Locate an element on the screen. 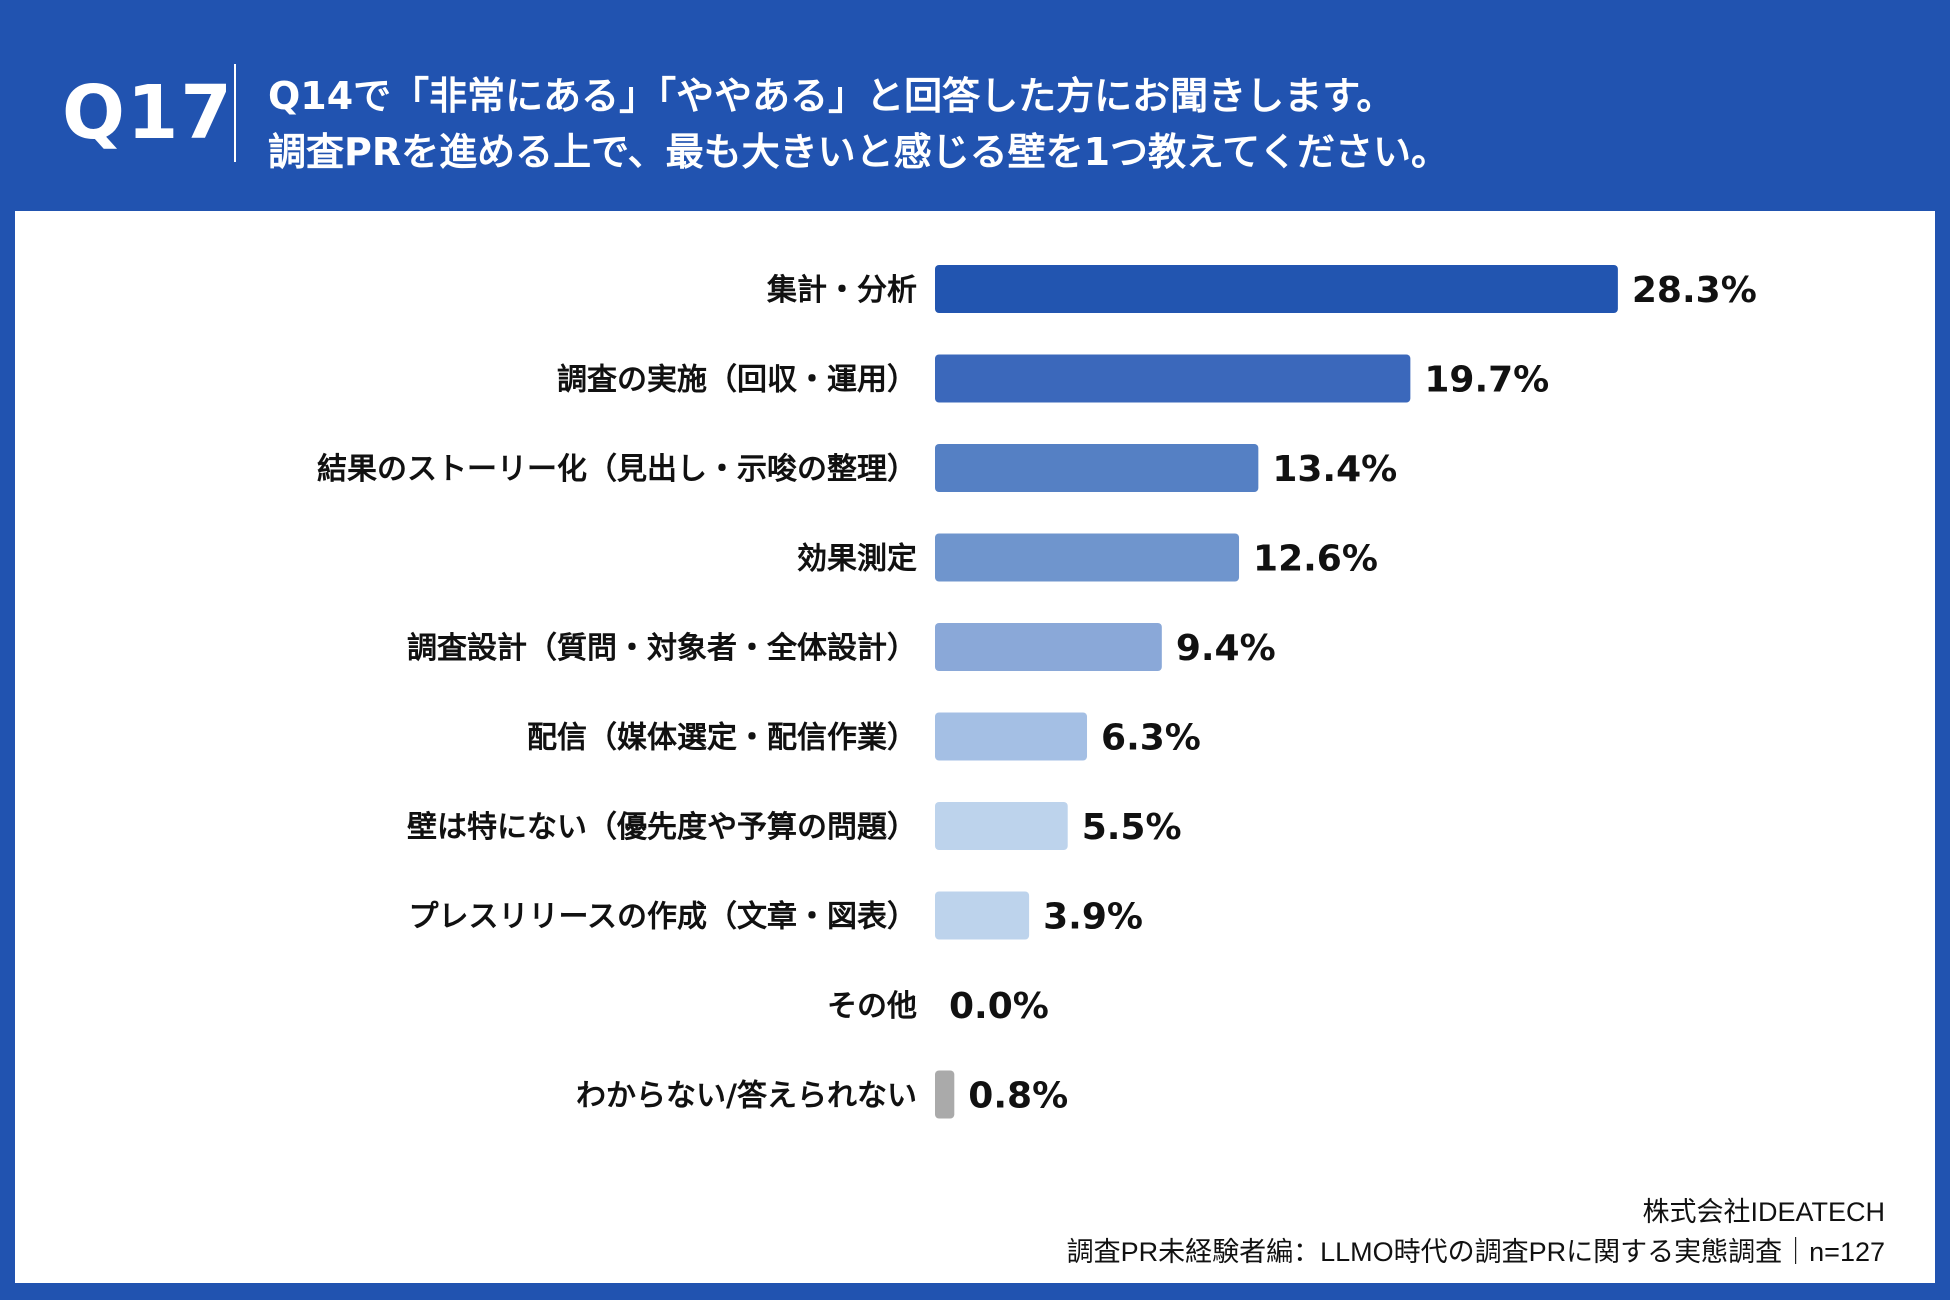  survey-source: 調査PR未経験者編：LLMO時代の調査PRに関する実態調査｜n=127 is located at coordinates (1475, 1252).